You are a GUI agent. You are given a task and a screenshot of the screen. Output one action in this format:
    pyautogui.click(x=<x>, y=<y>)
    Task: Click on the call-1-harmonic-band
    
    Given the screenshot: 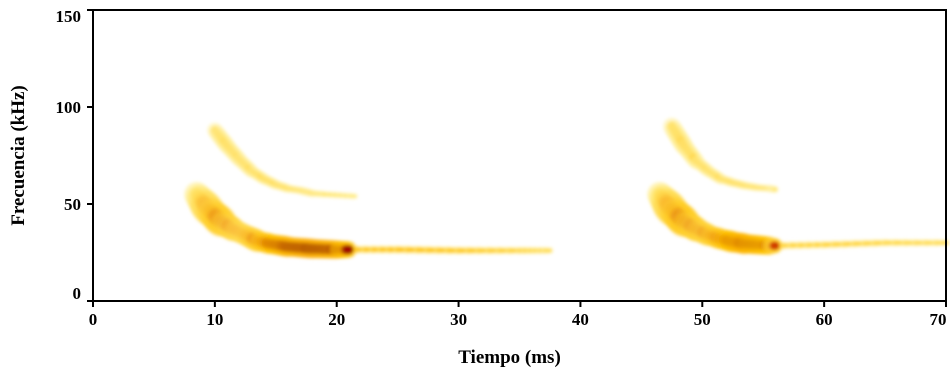 What is the action you would take?
    pyautogui.click(x=283, y=161)
    